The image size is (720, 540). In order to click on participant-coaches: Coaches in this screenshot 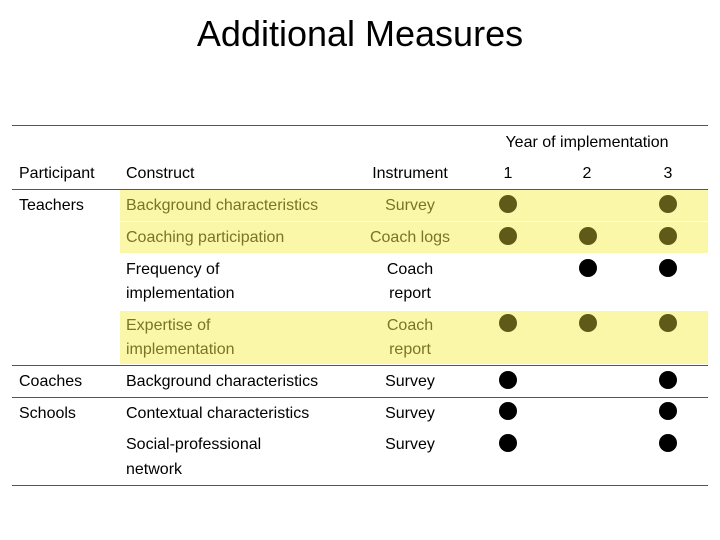, I will do `click(51, 381)`.